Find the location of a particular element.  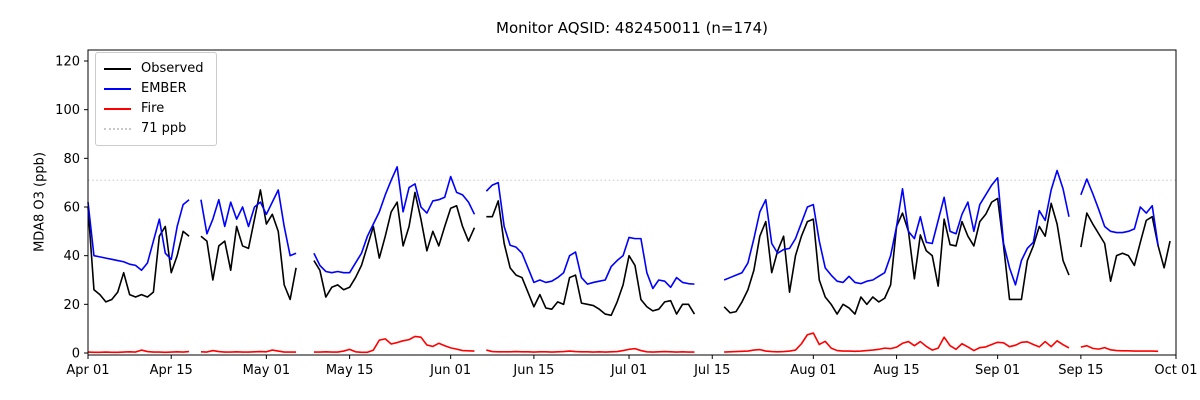

legend-label: 71 ppb is located at coordinates (164, 128).